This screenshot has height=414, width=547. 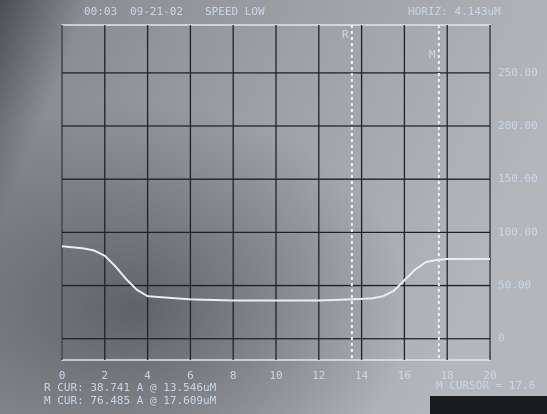 I want to click on y-tick-label: 200.00, so click(x=518, y=125).